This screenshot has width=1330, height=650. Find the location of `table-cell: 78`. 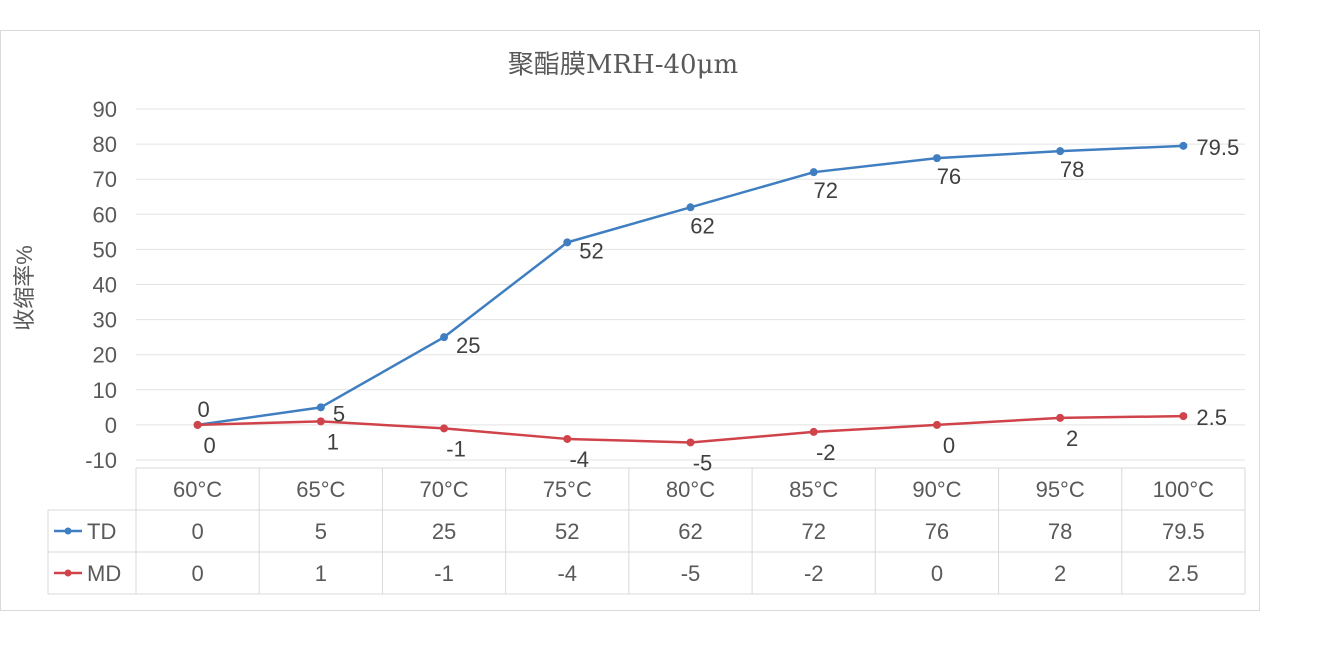

table-cell: 78 is located at coordinates (1060, 531).